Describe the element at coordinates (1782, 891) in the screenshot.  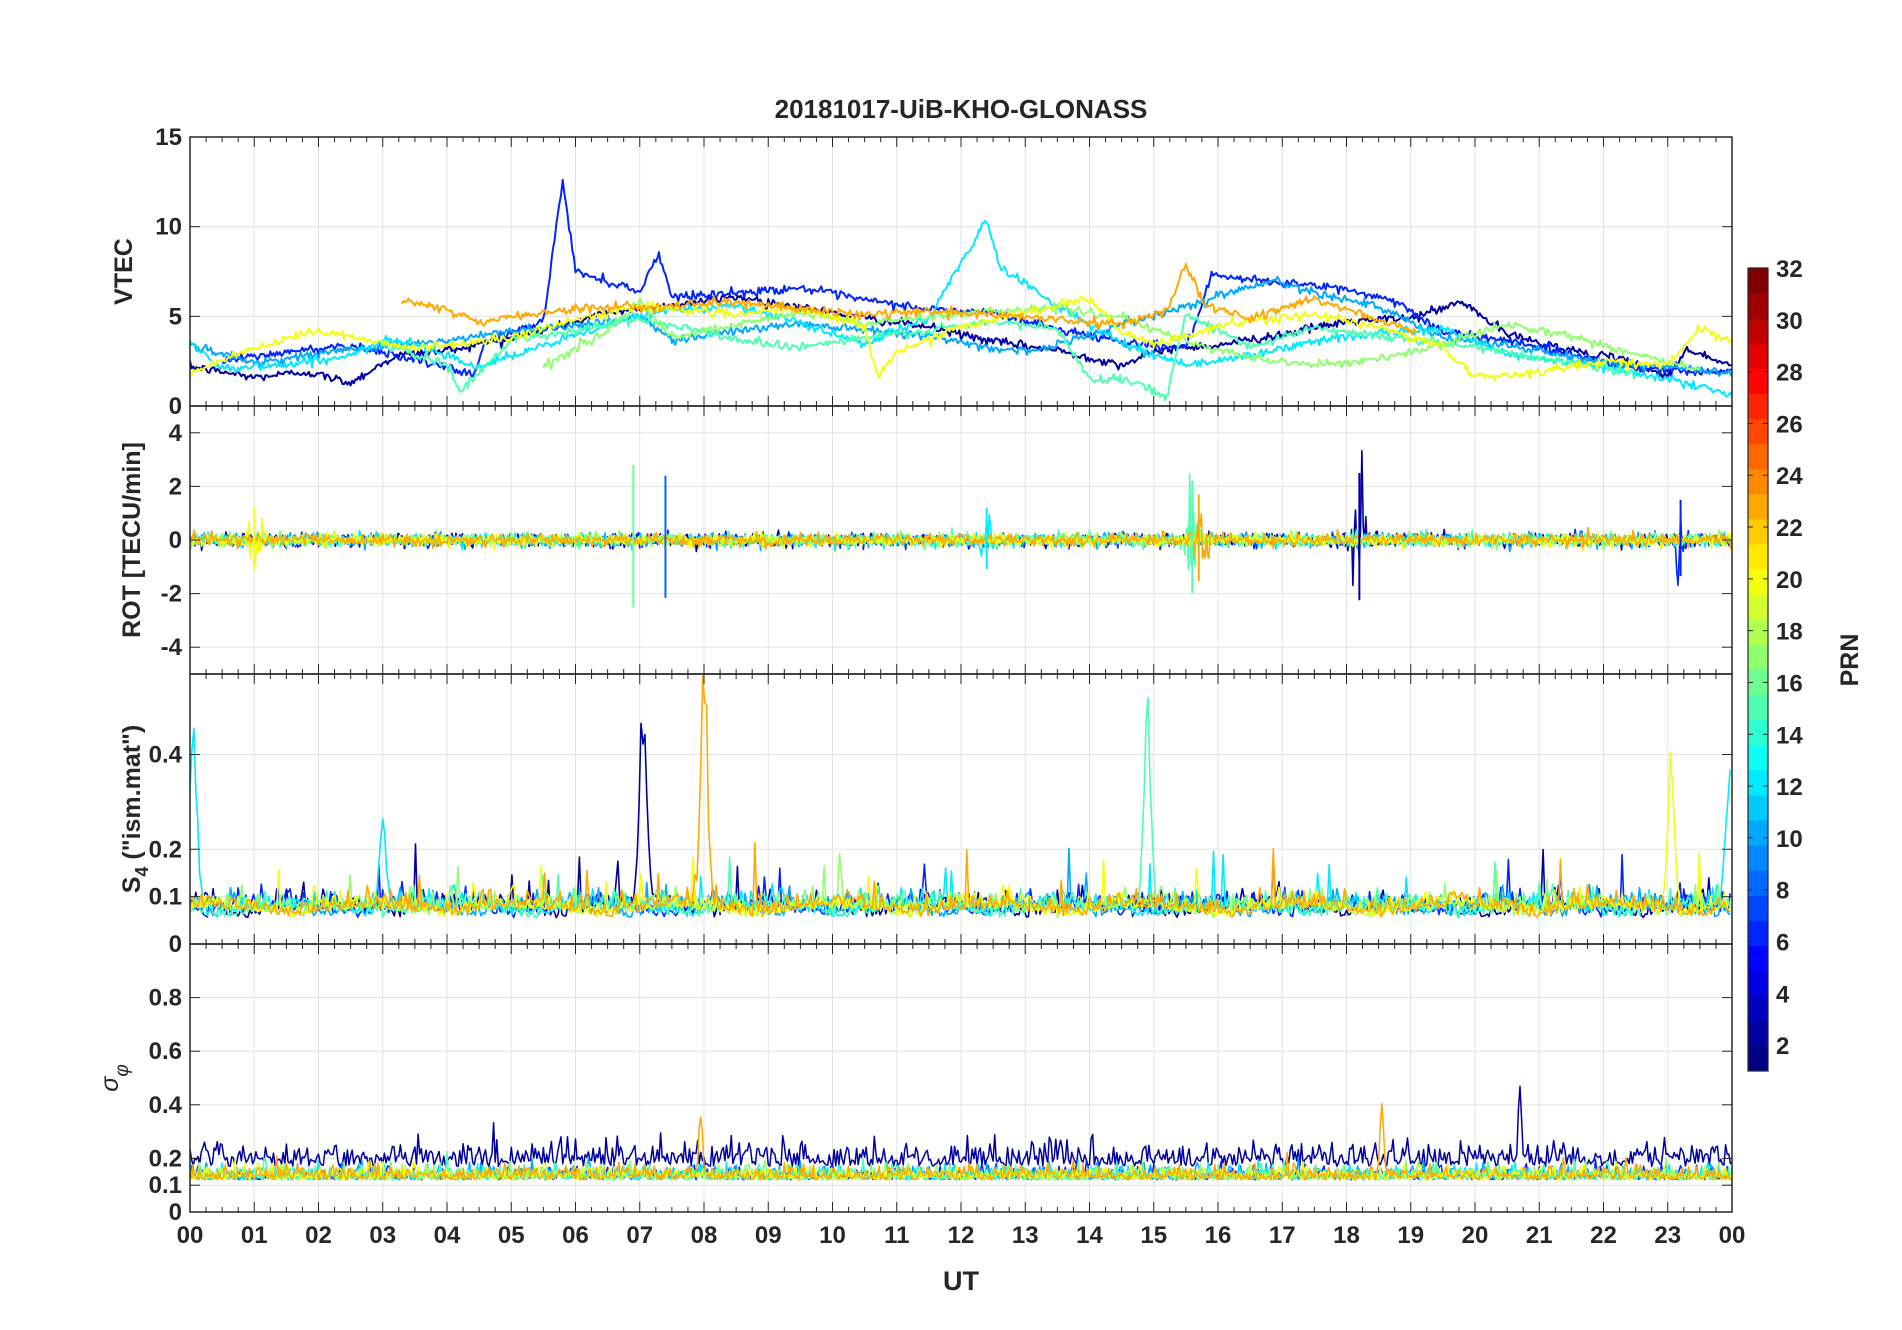
I see `colorbar-tick-label: 8` at that location.